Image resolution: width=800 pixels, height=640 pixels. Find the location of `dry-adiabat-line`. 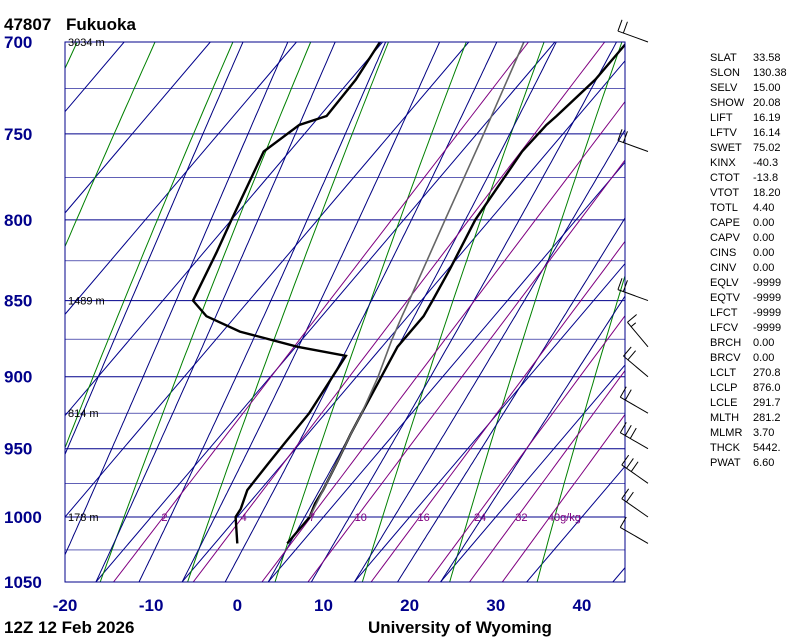

dry-adiabat-line is located at coordinates (110, 145).